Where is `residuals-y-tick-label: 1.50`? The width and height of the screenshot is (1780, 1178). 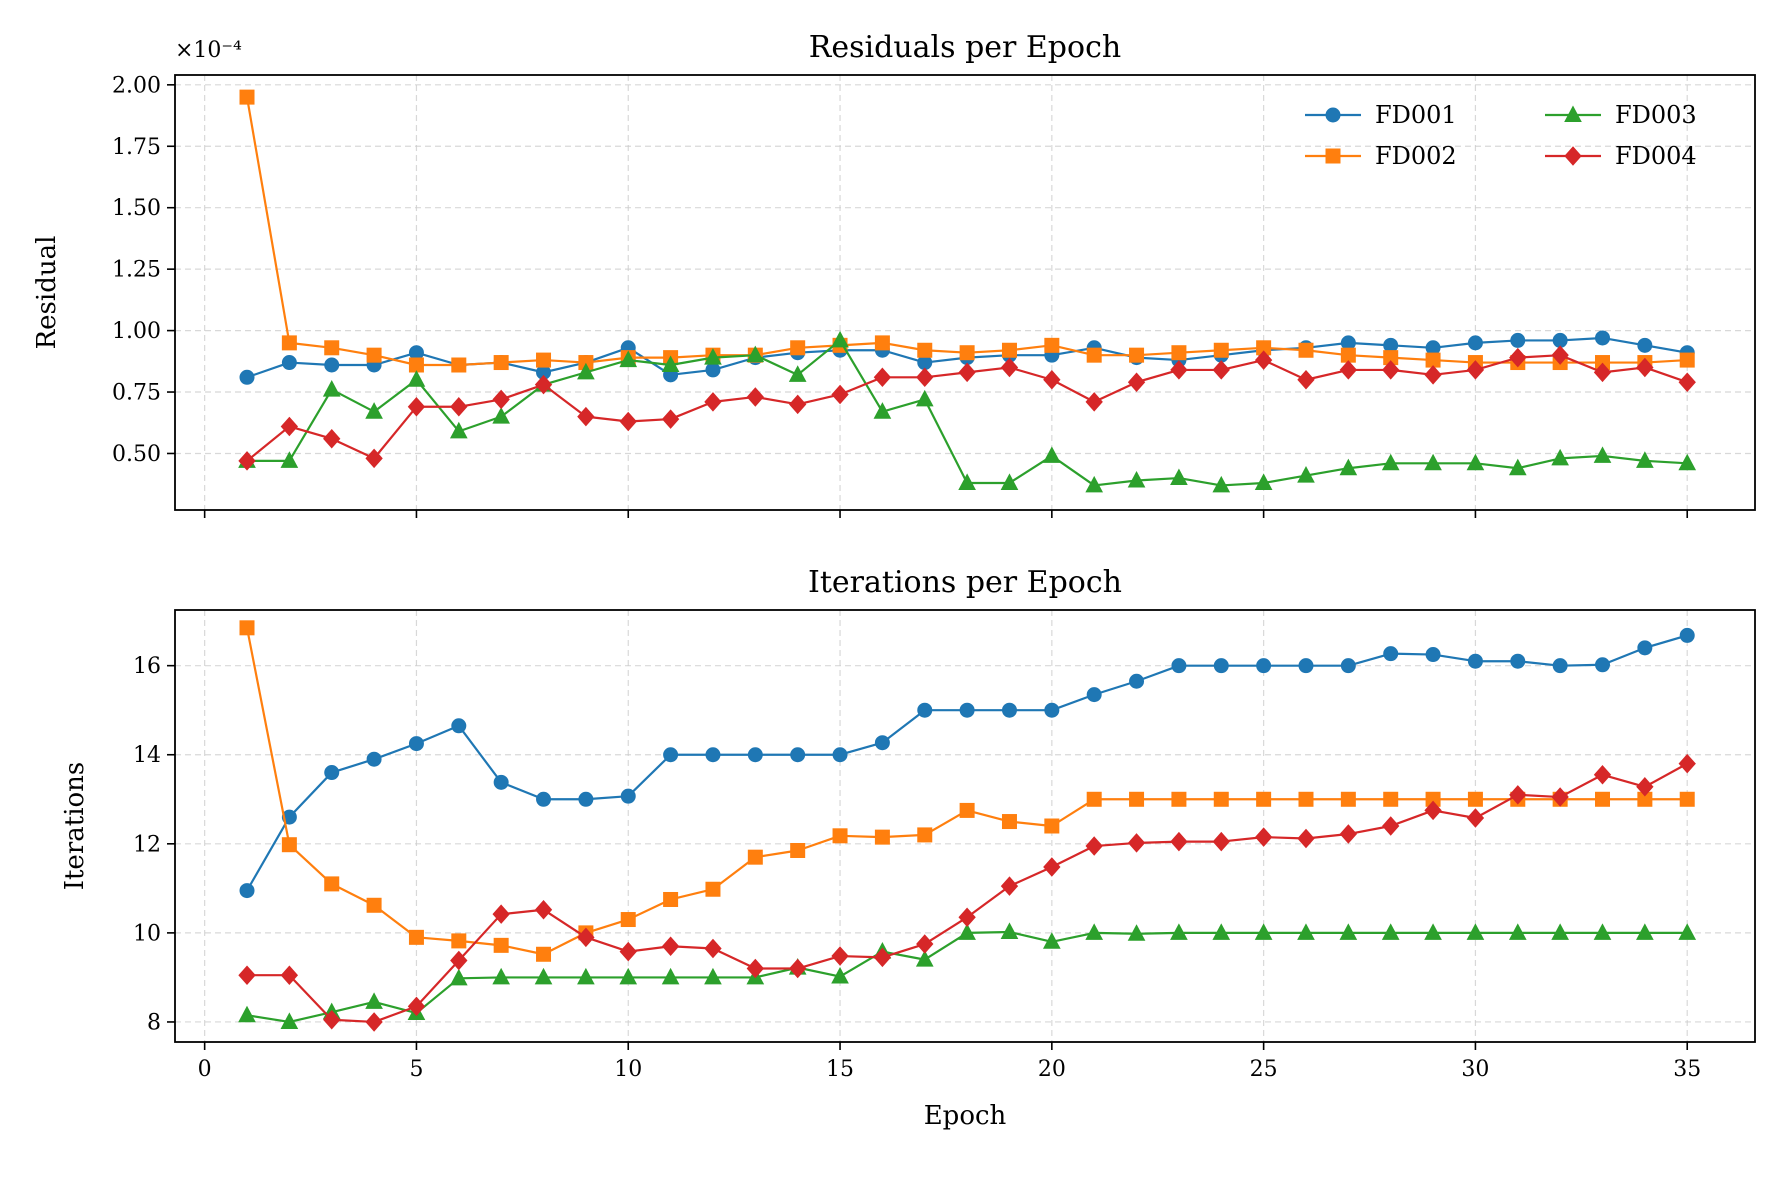
residuals-y-tick-label: 1.50 is located at coordinates (136, 208).